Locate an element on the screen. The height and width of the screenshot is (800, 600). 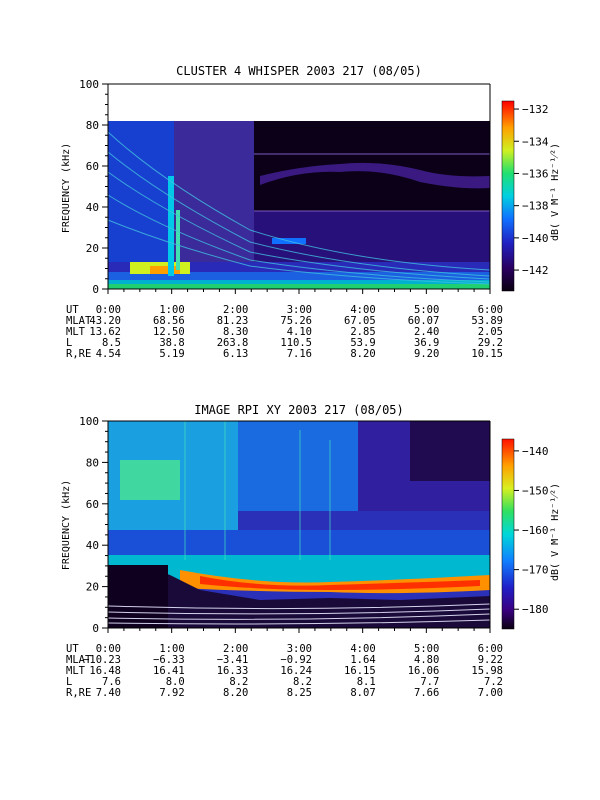
table-cell: 43.20 is located at coordinates (105, 321).